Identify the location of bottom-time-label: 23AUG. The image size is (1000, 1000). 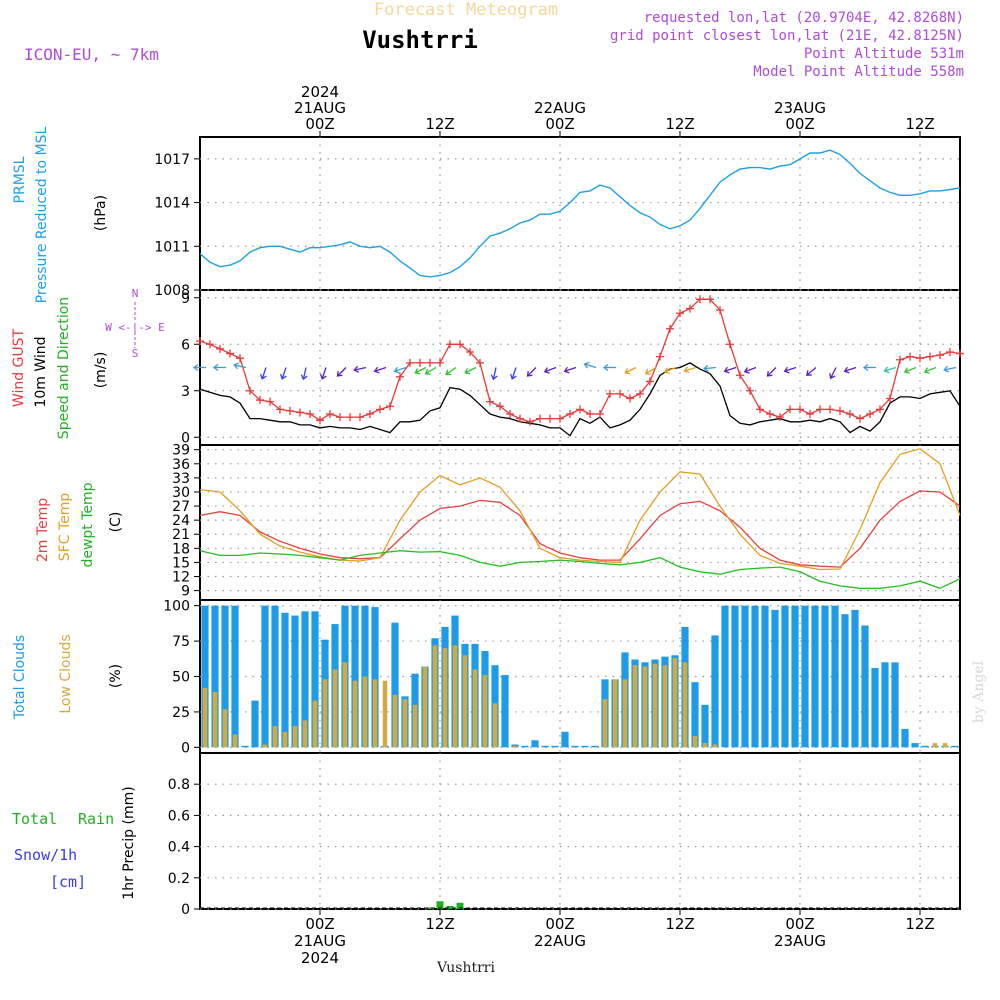
(800, 941).